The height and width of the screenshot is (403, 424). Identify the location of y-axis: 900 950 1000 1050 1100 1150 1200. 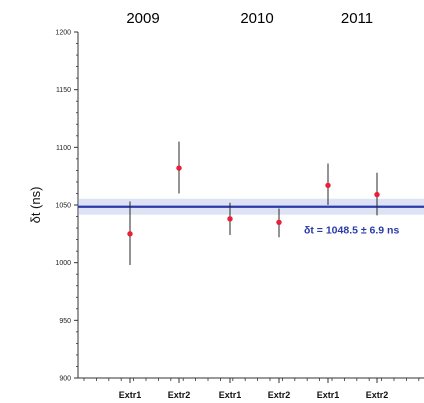
(66, 206).